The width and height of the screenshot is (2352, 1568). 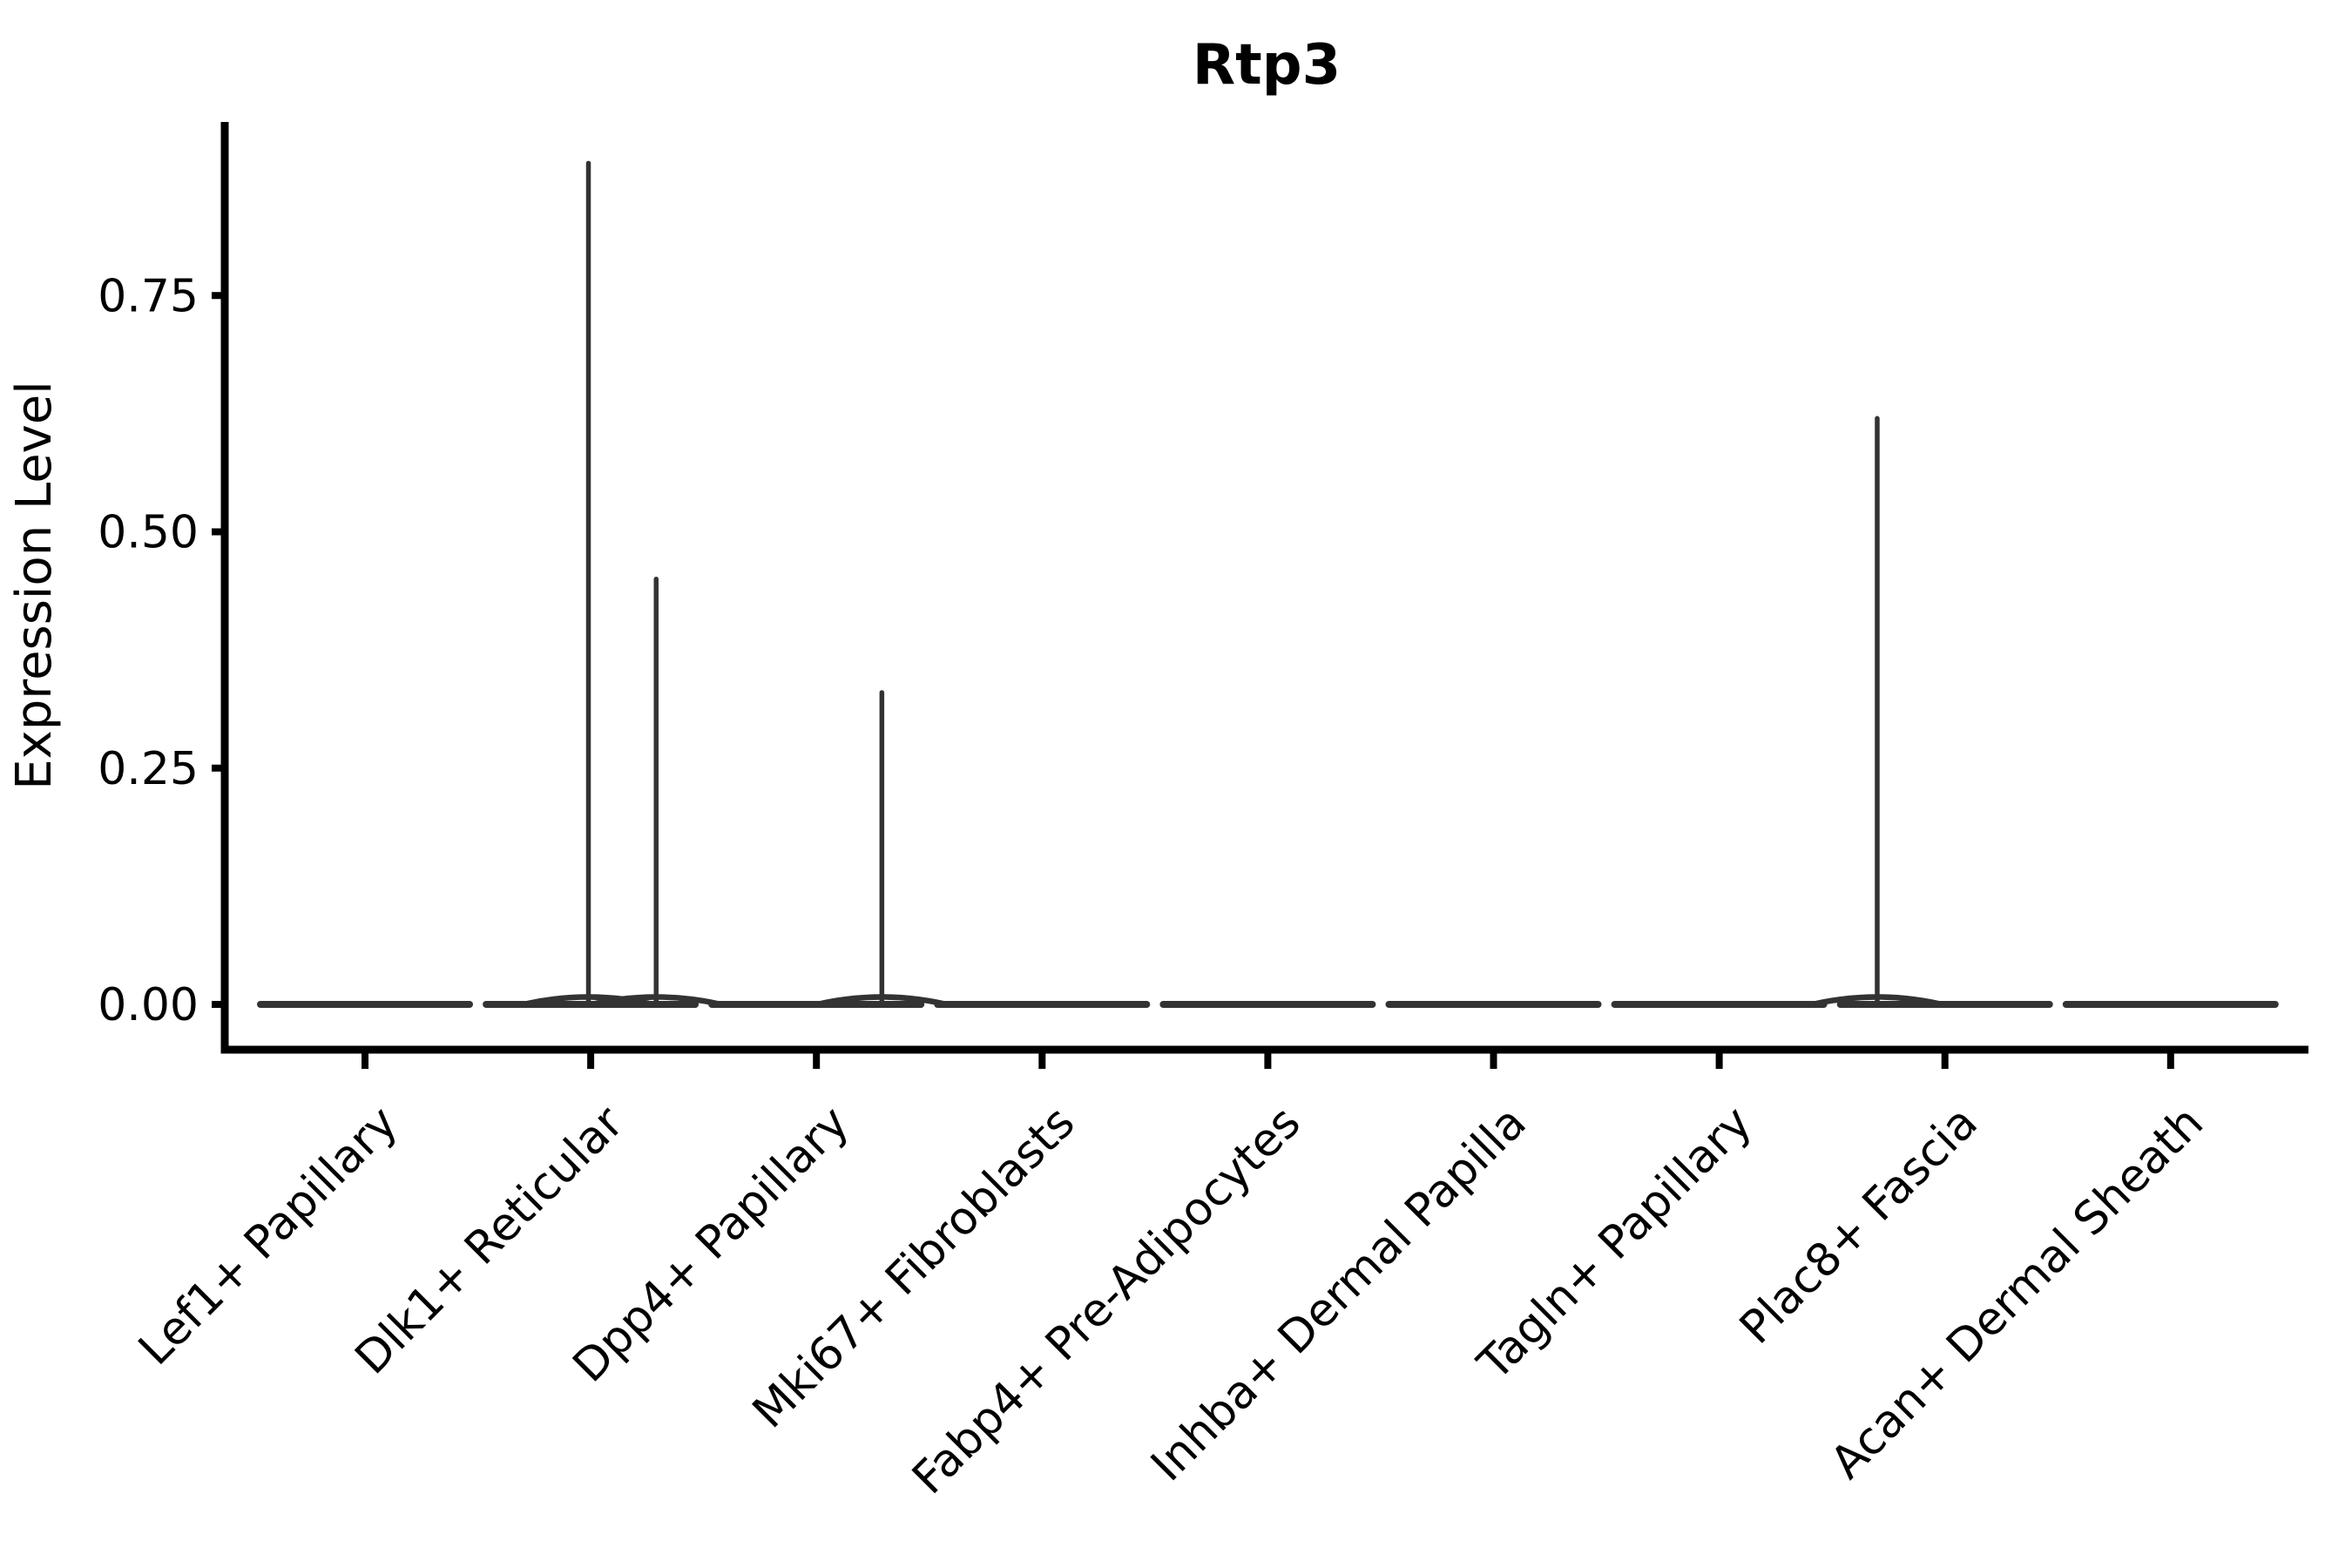 I want to click on y-tick-label: 0.00, so click(x=148, y=1005).